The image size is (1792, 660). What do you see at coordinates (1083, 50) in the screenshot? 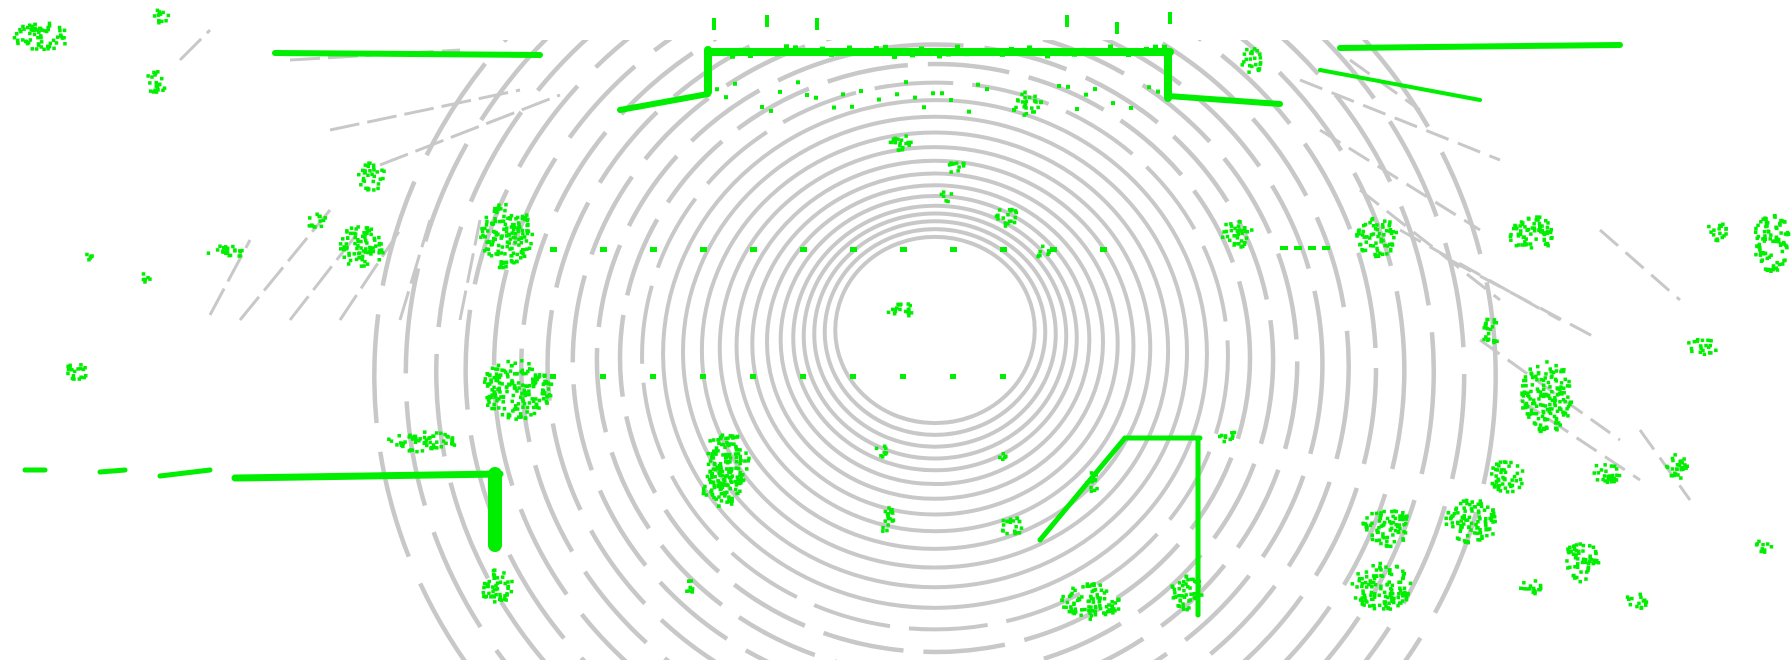
I see `roof-texture-dot` at bounding box center [1083, 50].